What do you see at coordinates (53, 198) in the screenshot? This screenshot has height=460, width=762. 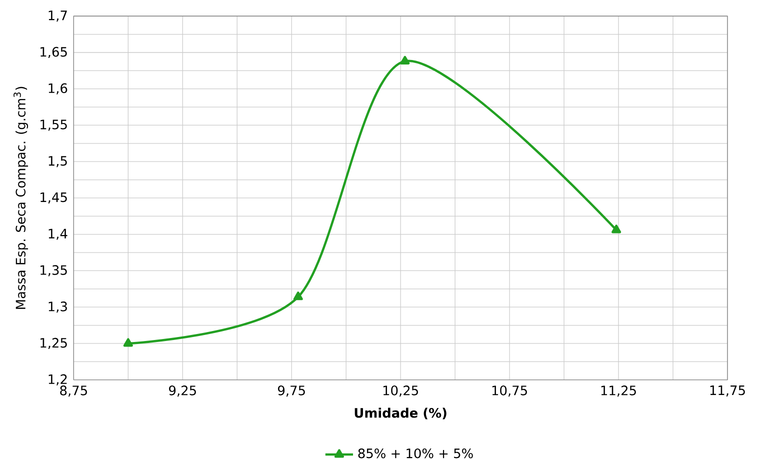 I see `y-tick-label: 1,45` at bounding box center [53, 198].